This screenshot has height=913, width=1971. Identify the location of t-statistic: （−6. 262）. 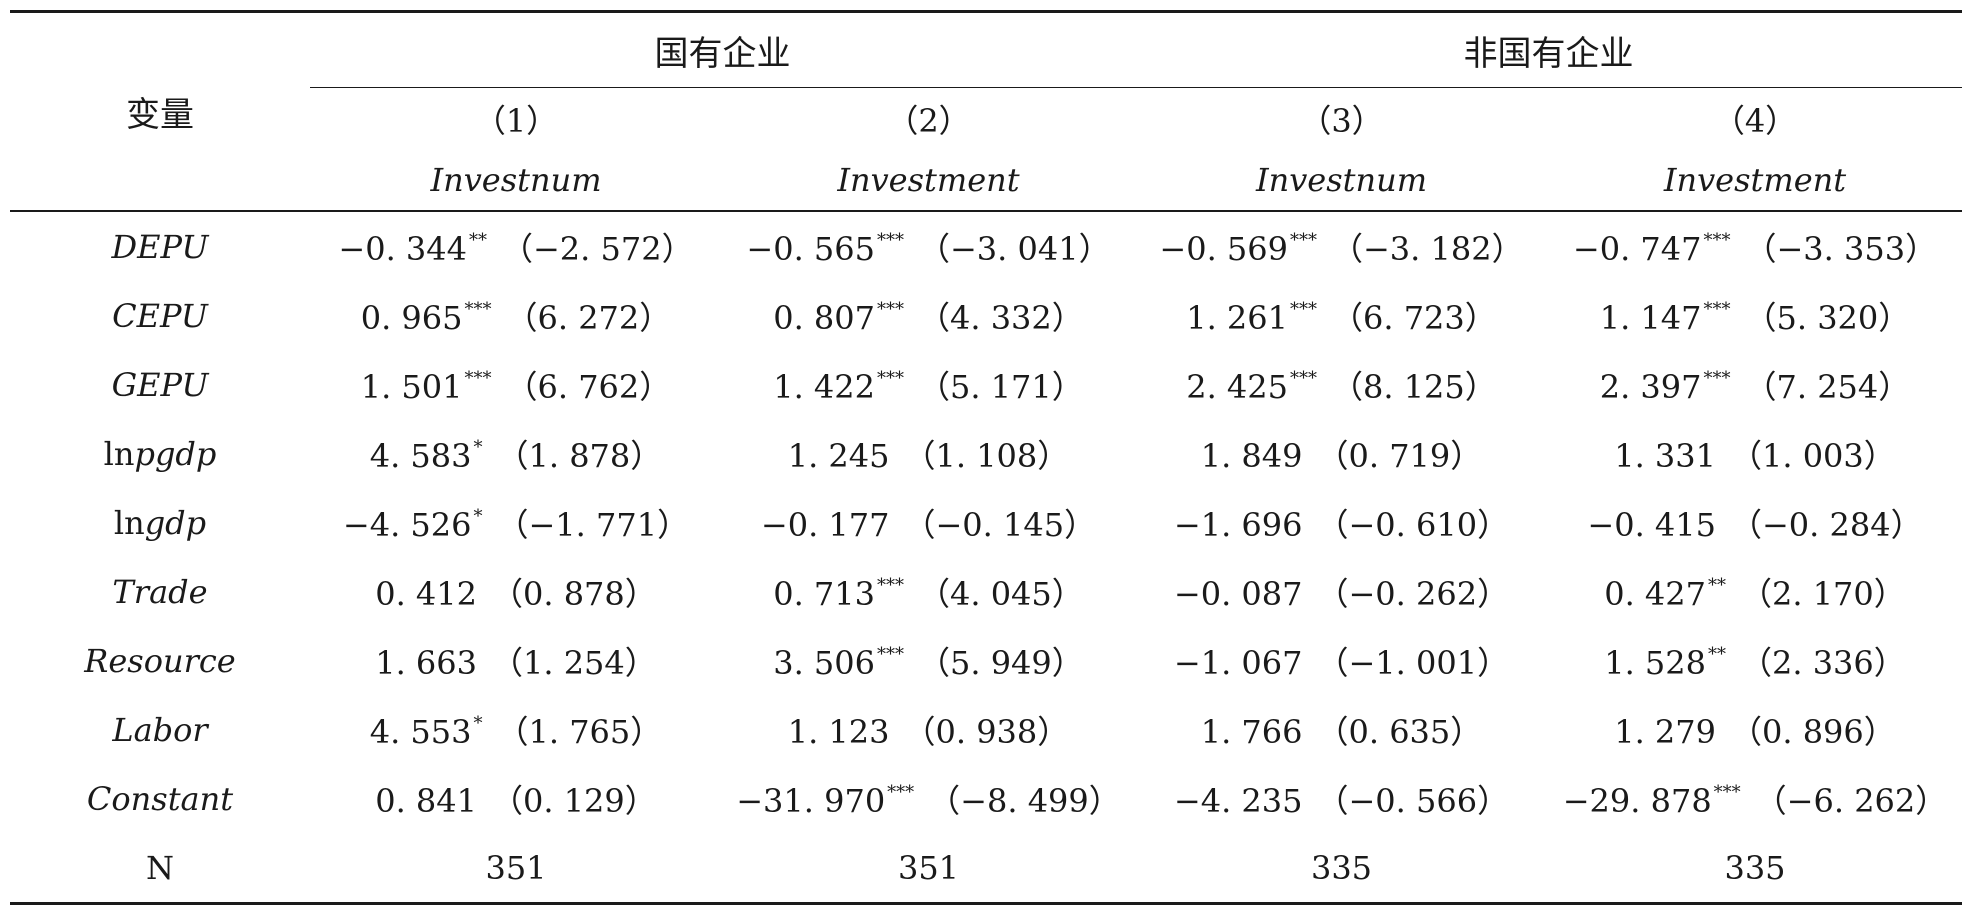
(1851, 800).